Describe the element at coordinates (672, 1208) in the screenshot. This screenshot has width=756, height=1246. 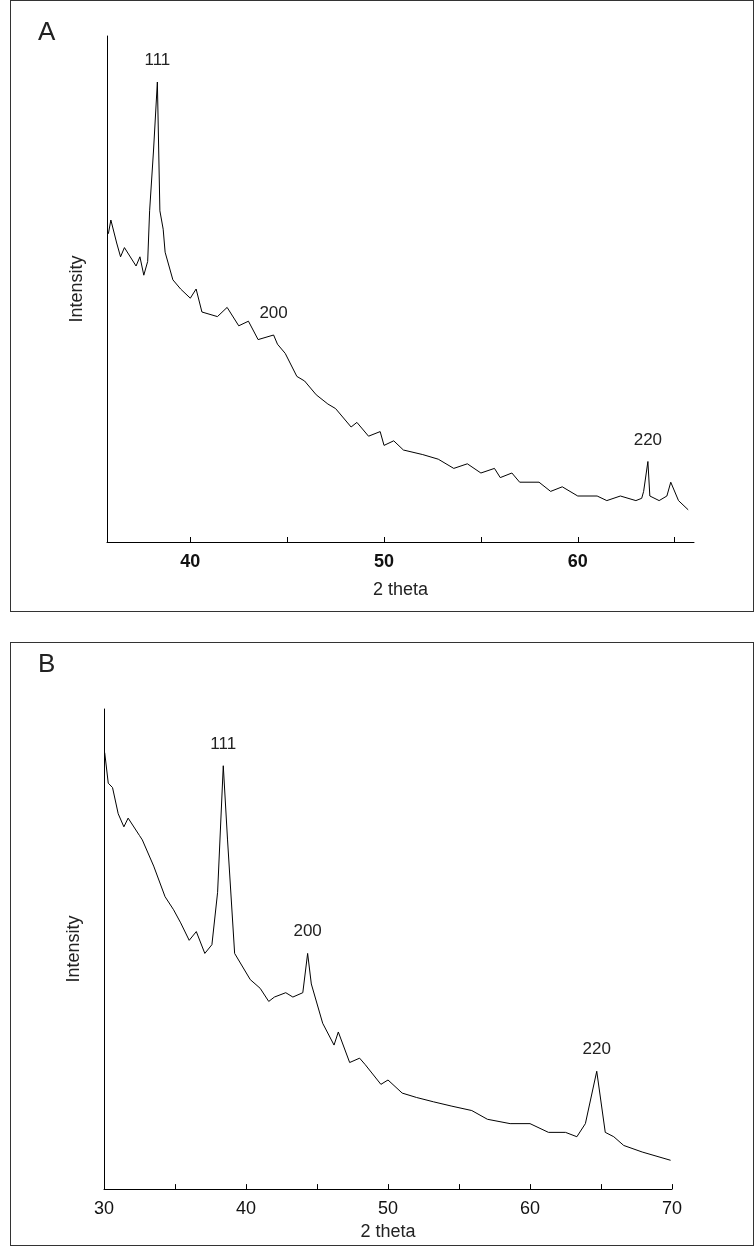
I see `x-tick-label: 70` at that location.